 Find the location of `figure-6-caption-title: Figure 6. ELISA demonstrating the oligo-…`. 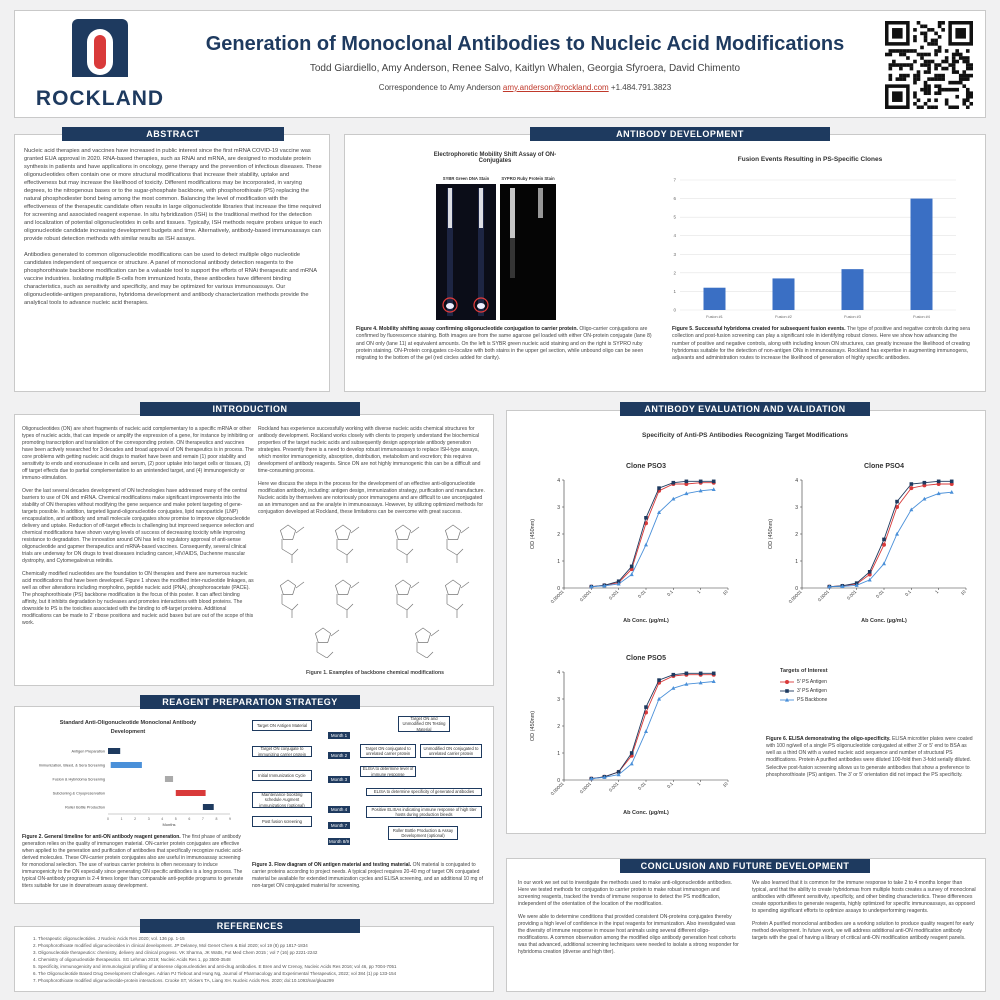

figure-6-caption-title: Figure 6. ELISA demonstrating the oligo-… is located at coordinates (828, 739).